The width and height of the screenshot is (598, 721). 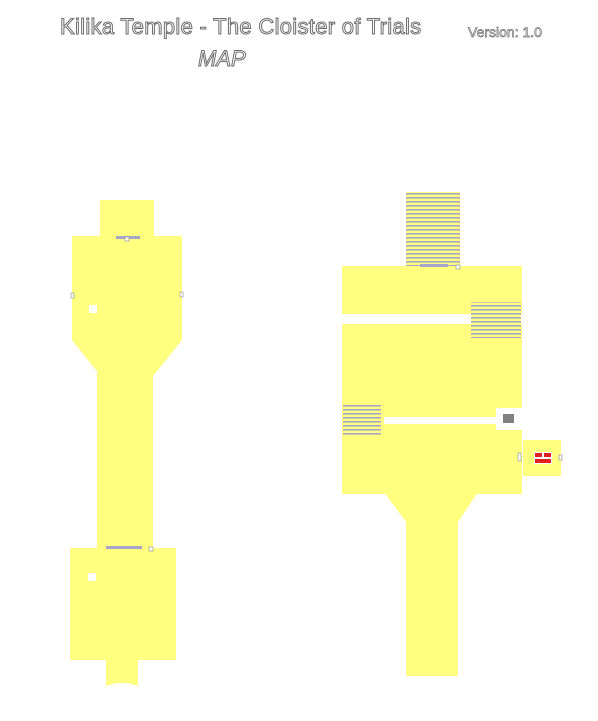 What do you see at coordinates (433, 230) in the screenshot?
I see `right-top-stairway` at bounding box center [433, 230].